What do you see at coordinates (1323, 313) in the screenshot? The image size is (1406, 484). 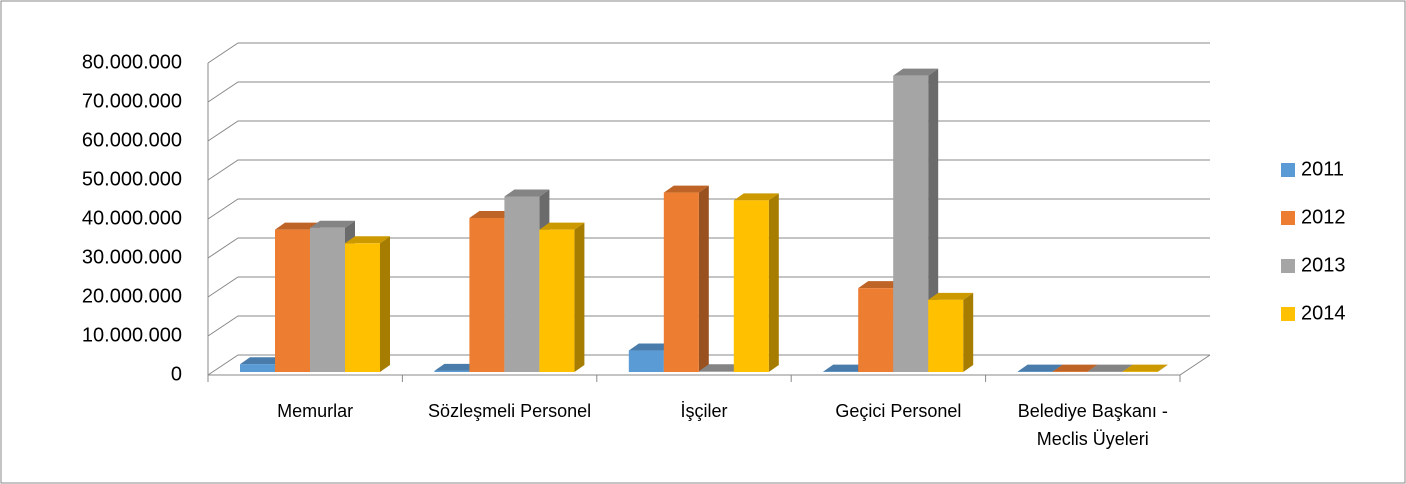 I see `legend-label: 2014` at bounding box center [1323, 313].